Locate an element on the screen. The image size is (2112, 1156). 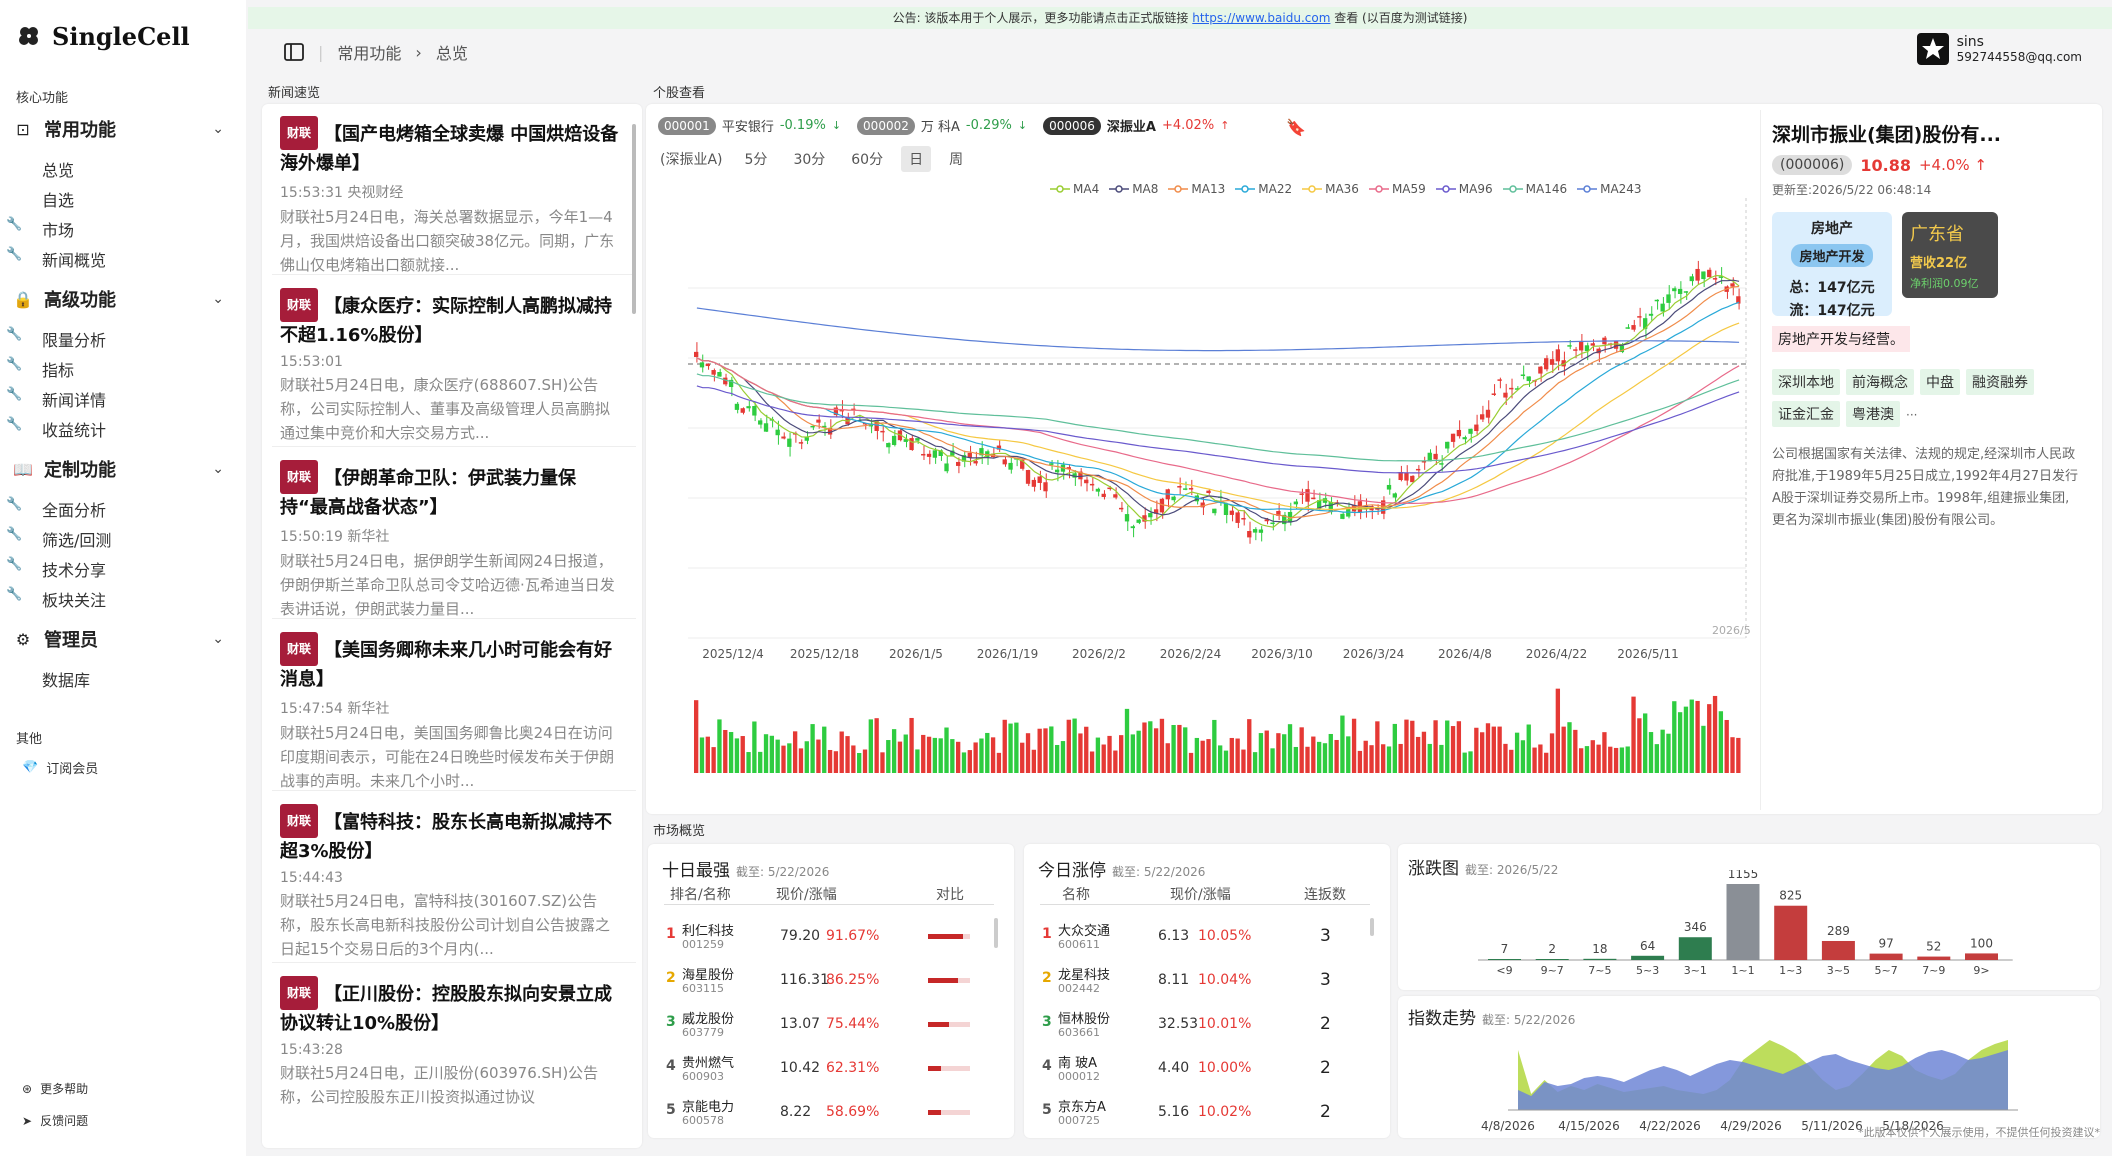
legend-item: MA146 is located at coordinates (1534, 189).